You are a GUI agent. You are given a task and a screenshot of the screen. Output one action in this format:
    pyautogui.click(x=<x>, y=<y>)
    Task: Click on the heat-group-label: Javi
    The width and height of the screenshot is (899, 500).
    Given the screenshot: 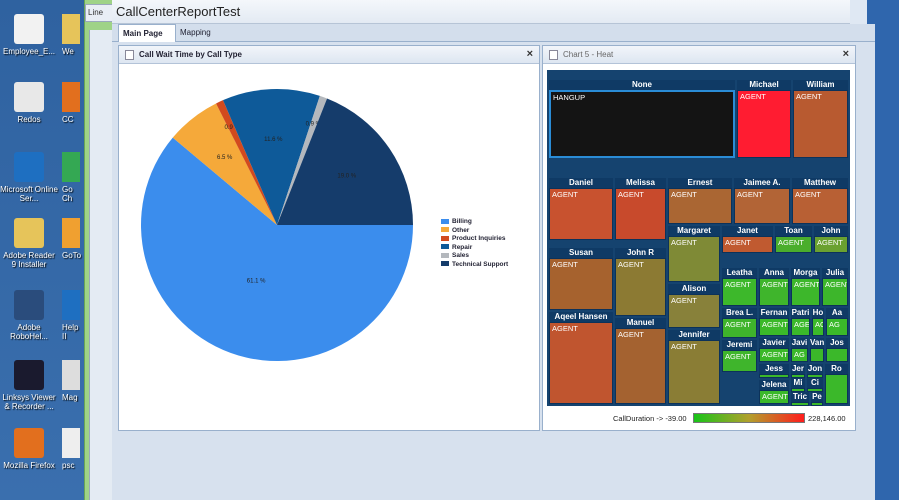 What is the action you would take?
    pyautogui.click(x=799, y=343)
    